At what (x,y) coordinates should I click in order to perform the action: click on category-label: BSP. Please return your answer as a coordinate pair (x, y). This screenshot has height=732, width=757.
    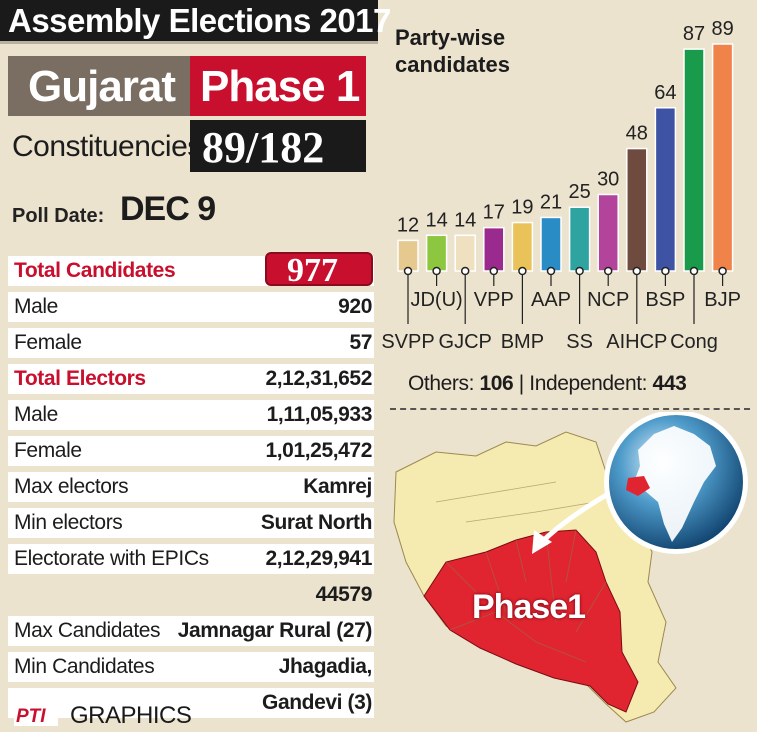
    Looking at the image, I should click on (665, 300).